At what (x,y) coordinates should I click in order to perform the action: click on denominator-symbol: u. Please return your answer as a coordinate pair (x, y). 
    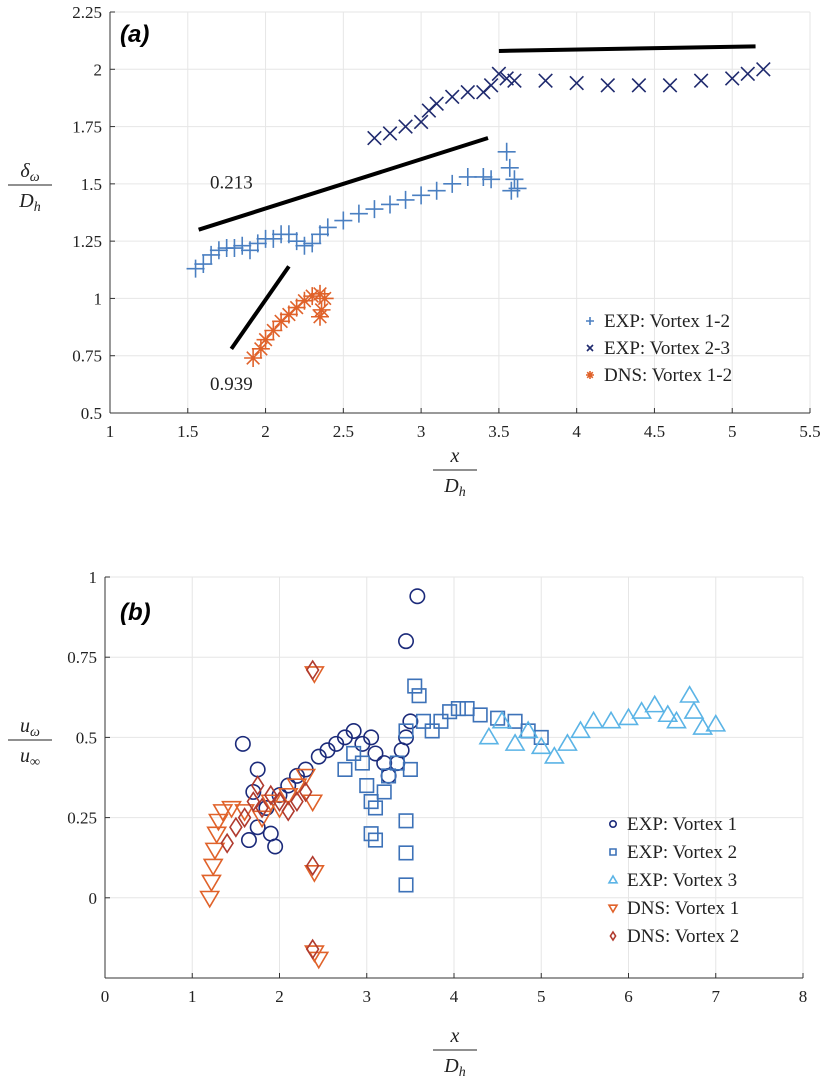
    Looking at the image, I should click on (25, 756).